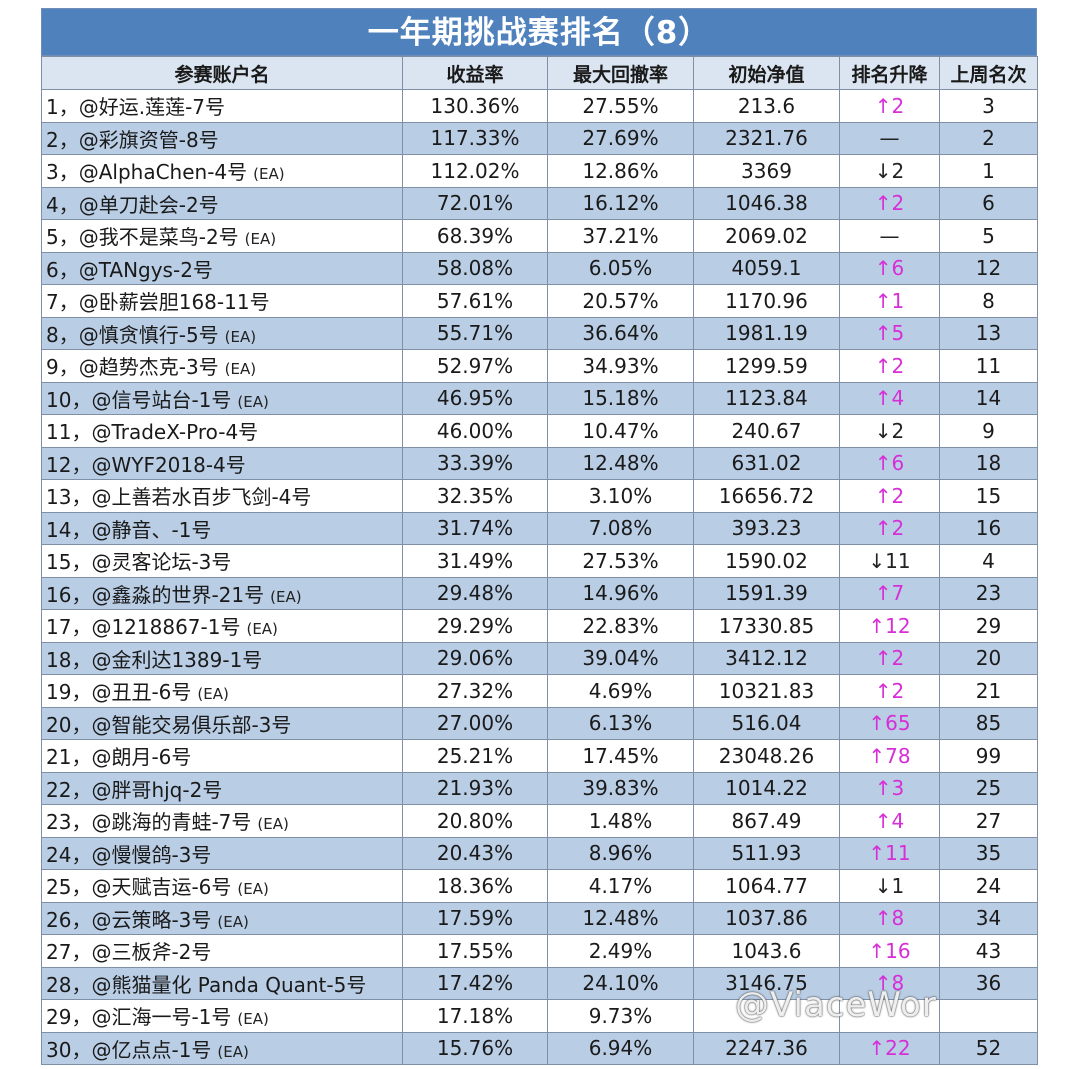  What do you see at coordinates (475, 268) in the screenshot?
I see `return-cell: 58.08%` at bounding box center [475, 268].